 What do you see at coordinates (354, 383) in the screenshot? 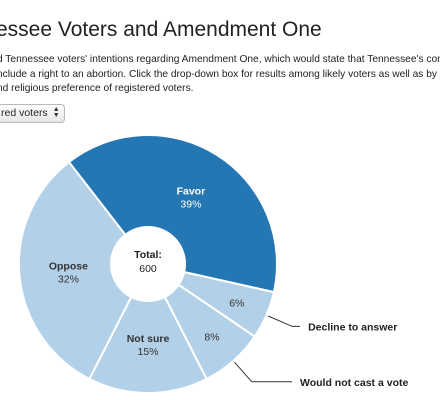
I see `callout-label-would-not-cast-a-vote: Would not cast a vote` at bounding box center [354, 383].